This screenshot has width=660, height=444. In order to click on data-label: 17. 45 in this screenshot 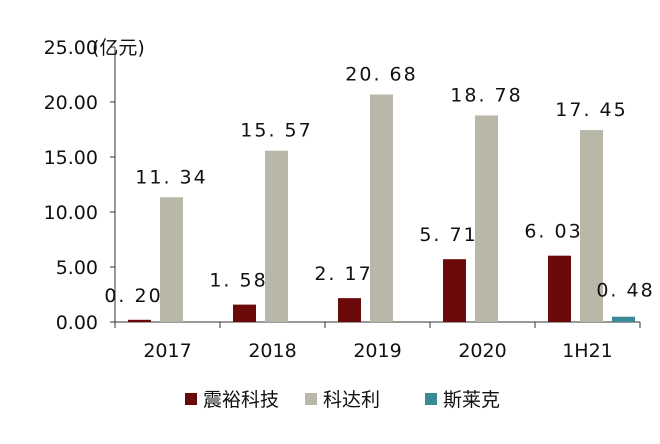, I will do `click(591, 110)`.